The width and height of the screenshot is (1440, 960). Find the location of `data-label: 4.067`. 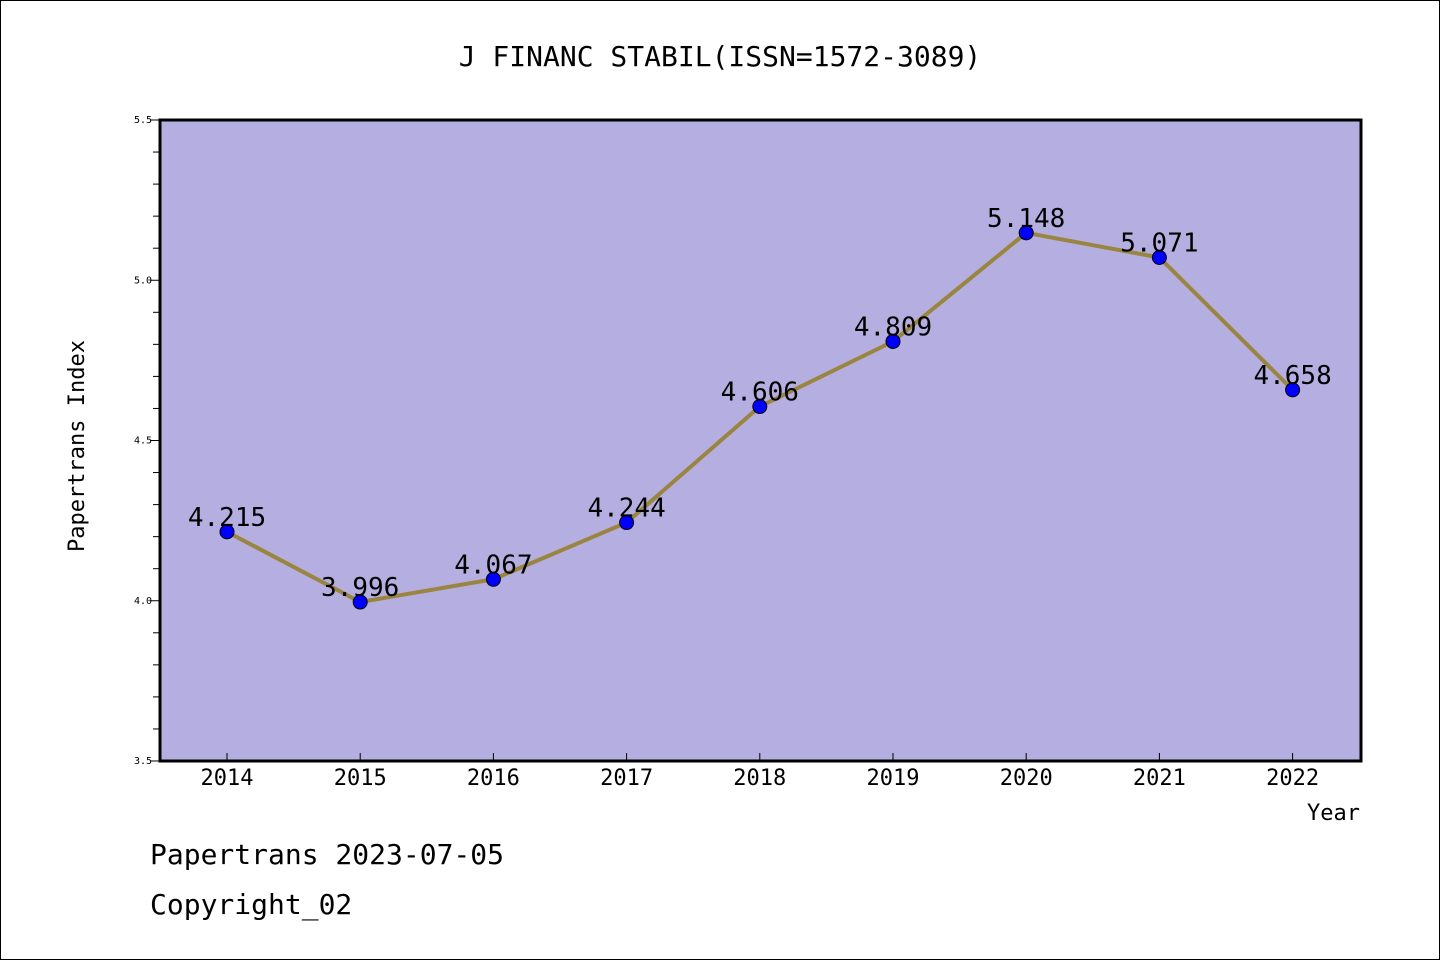

data-label: 4.067 is located at coordinates (493, 565).